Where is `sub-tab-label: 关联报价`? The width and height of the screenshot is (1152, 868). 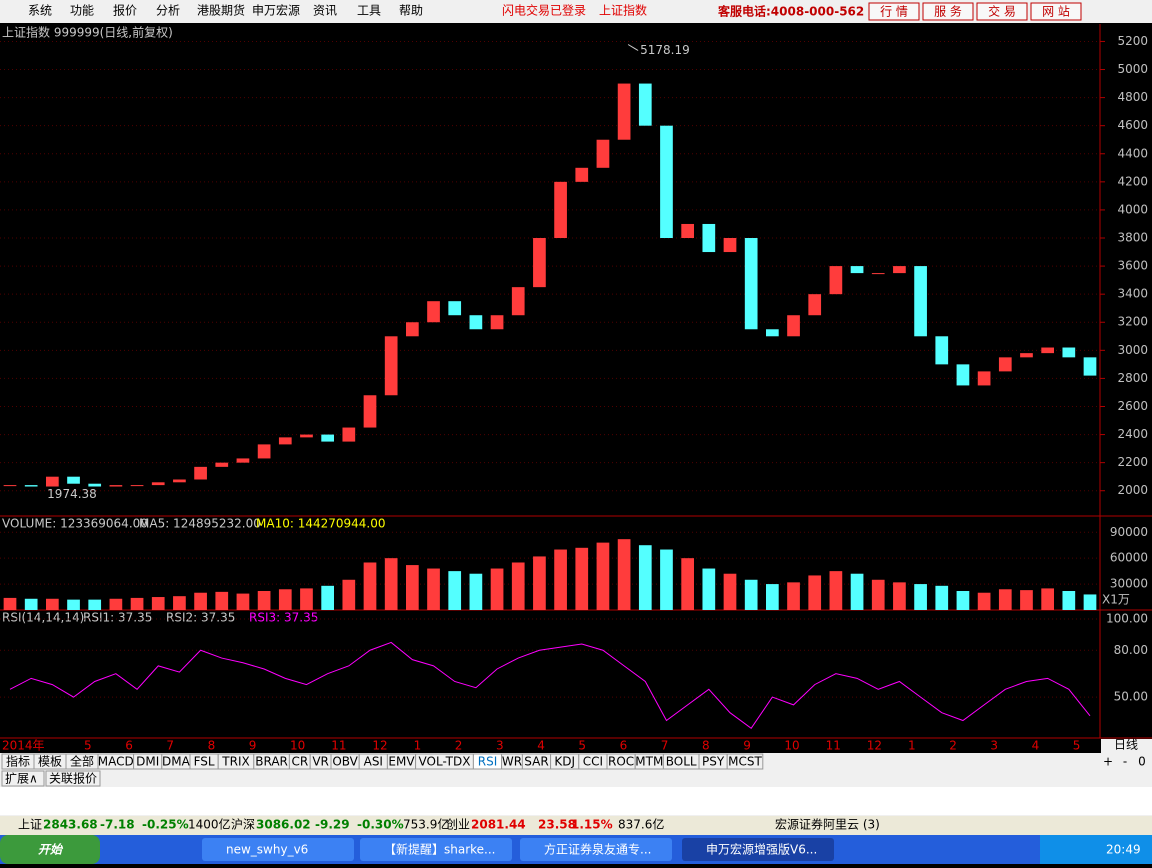 sub-tab-label: 关联报价 is located at coordinates (73, 778).